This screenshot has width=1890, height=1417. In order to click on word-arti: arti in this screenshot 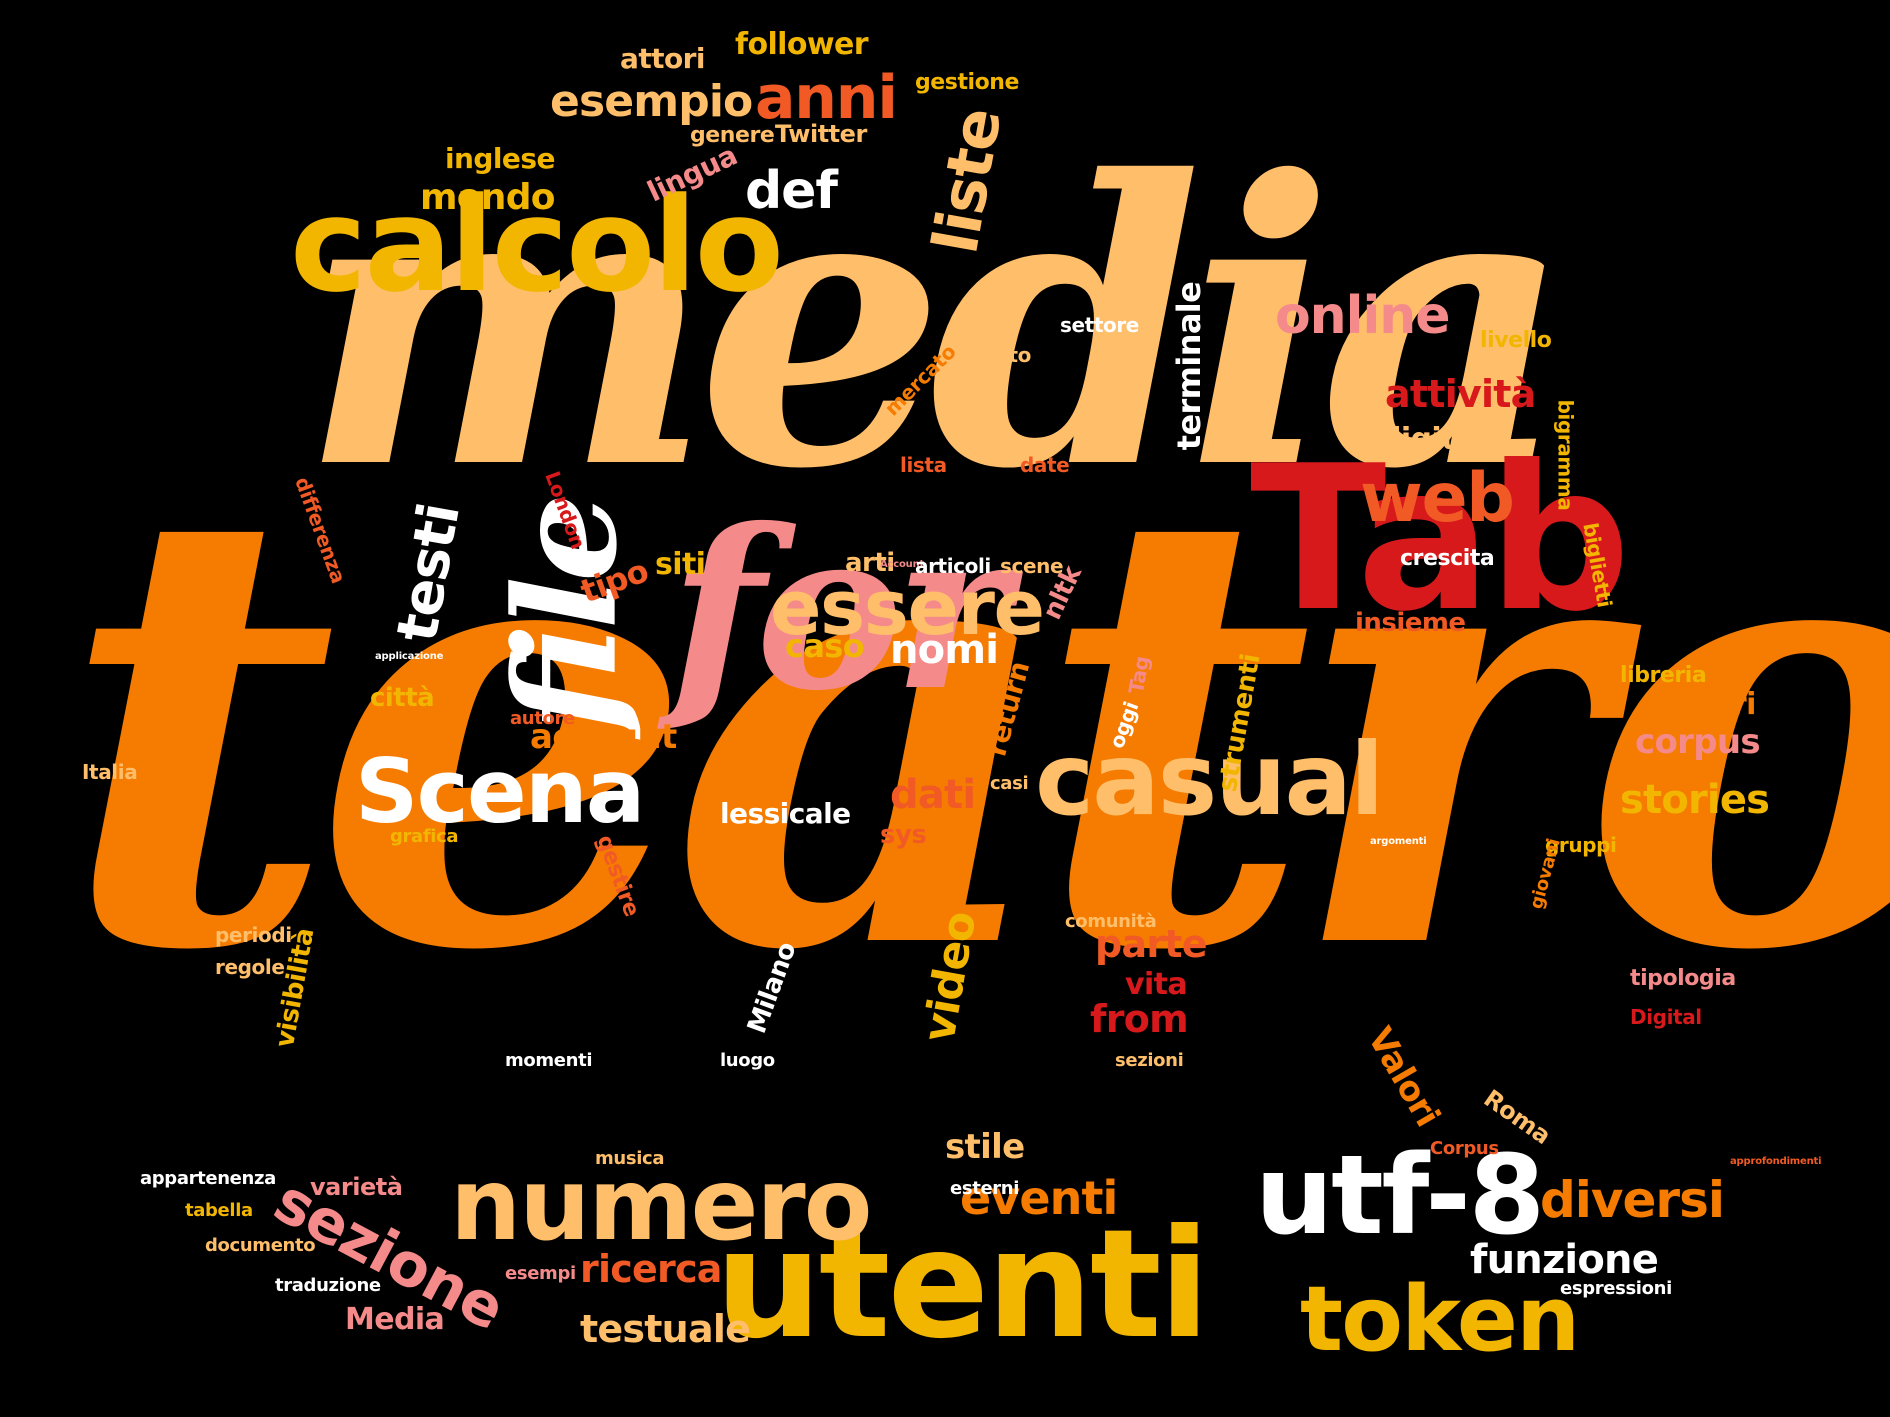, I will do `click(870, 563)`.